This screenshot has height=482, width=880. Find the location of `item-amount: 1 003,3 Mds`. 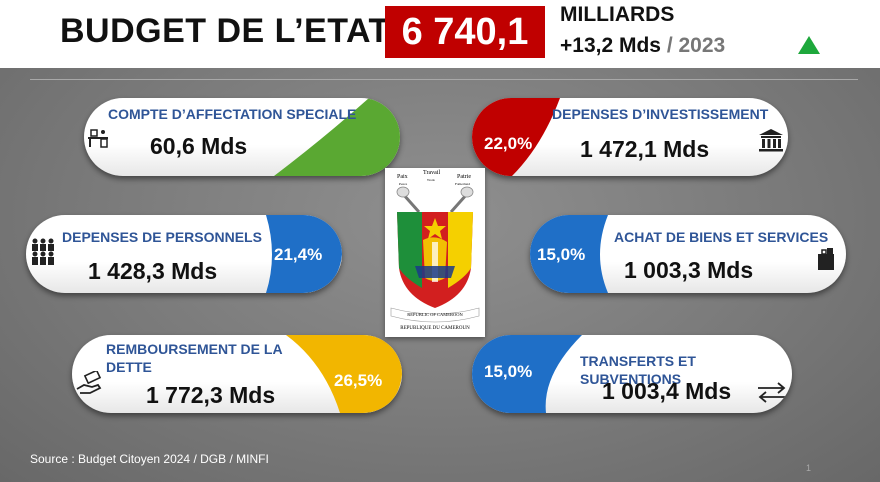

item-amount: 1 003,3 Mds is located at coordinates (689, 270).